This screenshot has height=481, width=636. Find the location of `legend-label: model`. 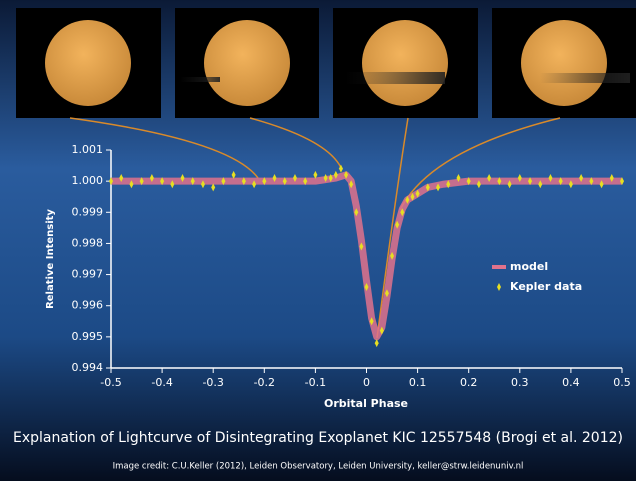

legend-label: model is located at coordinates (529, 266).